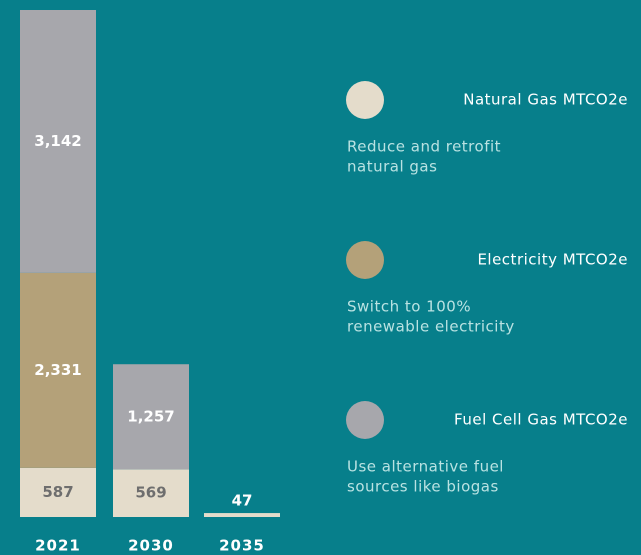 This screenshot has height=555, width=641. What do you see at coordinates (541, 420) in the screenshot?
I see `legend-label: Fuel Cell Gas MTCO2e` at bounding box center [541, 420].